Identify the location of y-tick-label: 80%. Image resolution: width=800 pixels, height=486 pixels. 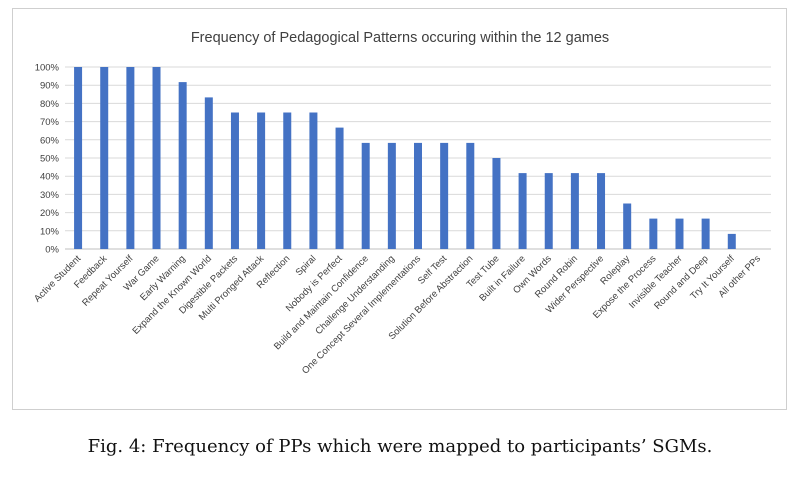
(50, 104).